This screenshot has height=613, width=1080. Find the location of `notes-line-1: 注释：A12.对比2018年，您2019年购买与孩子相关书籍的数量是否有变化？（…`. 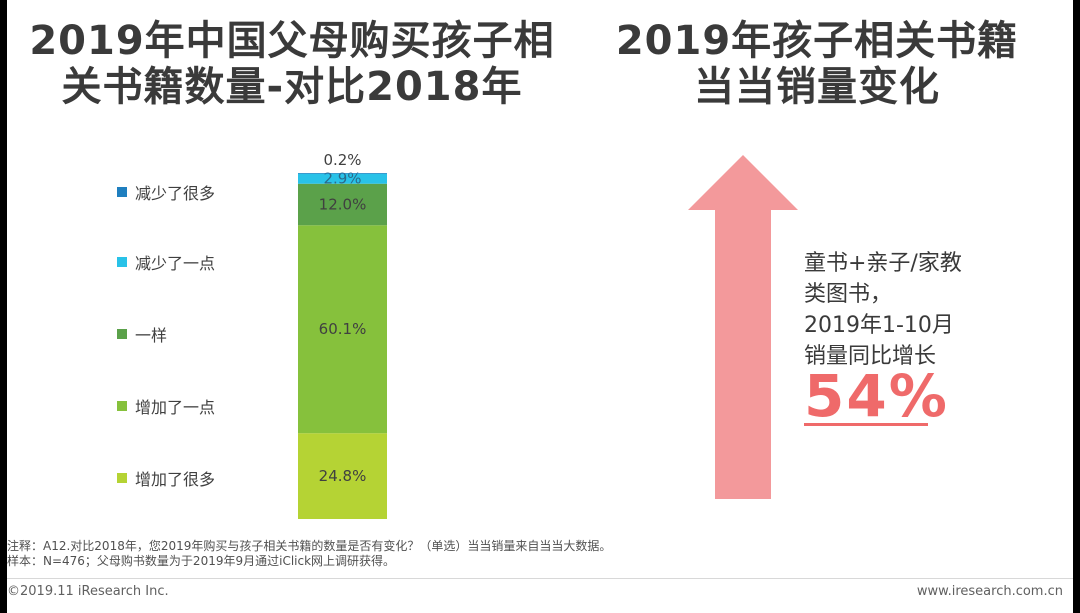

notes-line-1: 注释：A12.对比2018年，您2019年购买与孩子相关书籍的数量是否有变化？（… is located at coordinates (309, 546).